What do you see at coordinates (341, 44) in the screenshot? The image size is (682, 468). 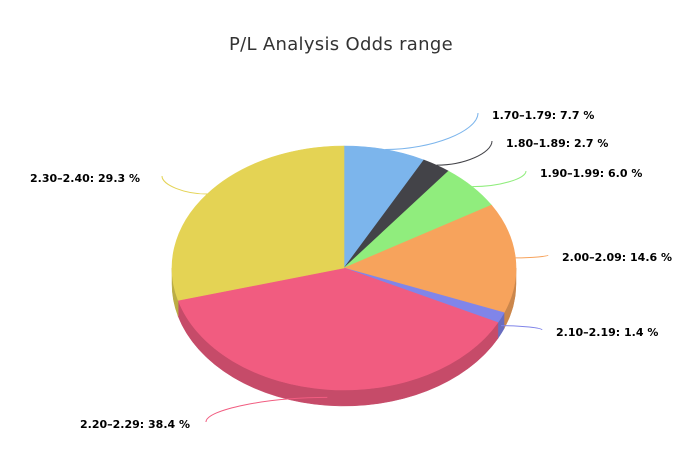 I see `chart-title: P/L Analysis Odds range` at bounding box center [341, 44].